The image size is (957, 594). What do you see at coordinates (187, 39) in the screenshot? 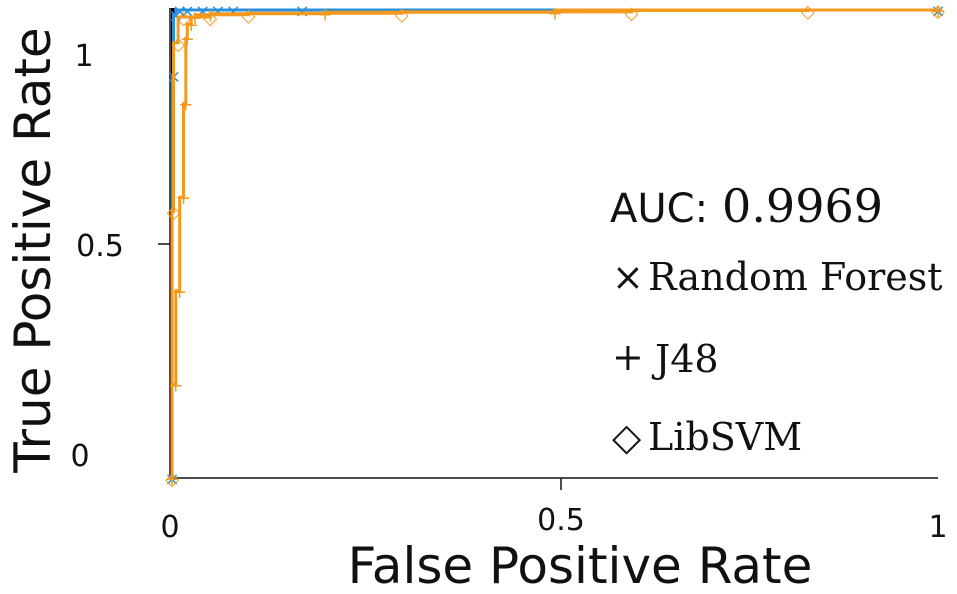
I see `point-j48-5: +` at bounding box center [187, 39].